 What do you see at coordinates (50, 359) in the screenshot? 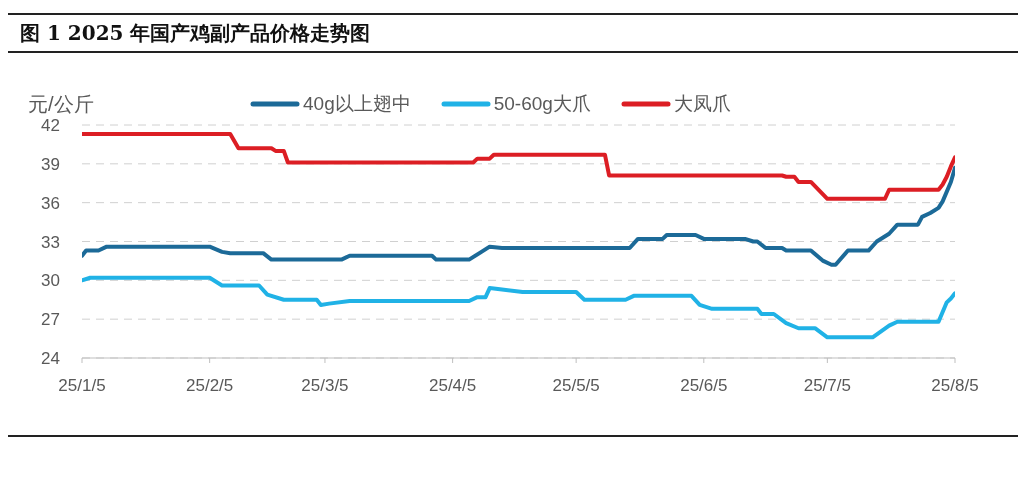
I see `y-tick-label: 24` at bounding box center [50, 359].